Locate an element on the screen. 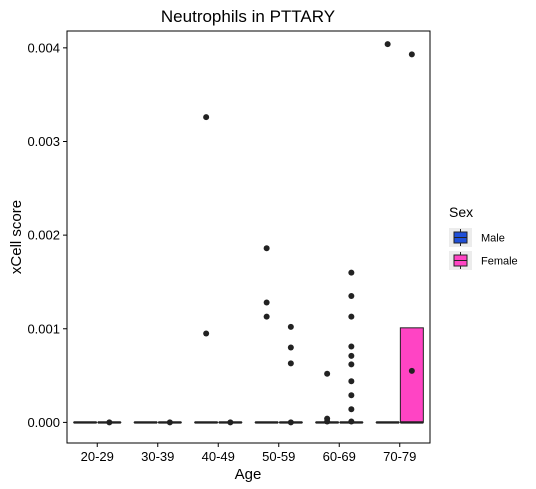  y-tick-label: 0.002 is located at coordinates (43, 235).